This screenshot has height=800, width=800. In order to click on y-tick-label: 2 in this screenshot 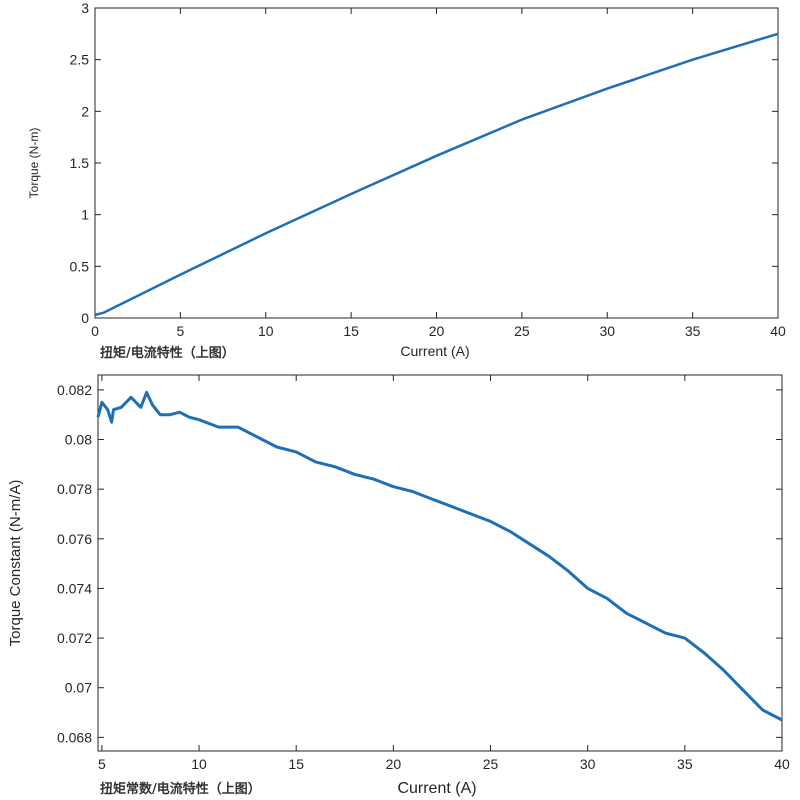, I will do `click(85, 111)`.